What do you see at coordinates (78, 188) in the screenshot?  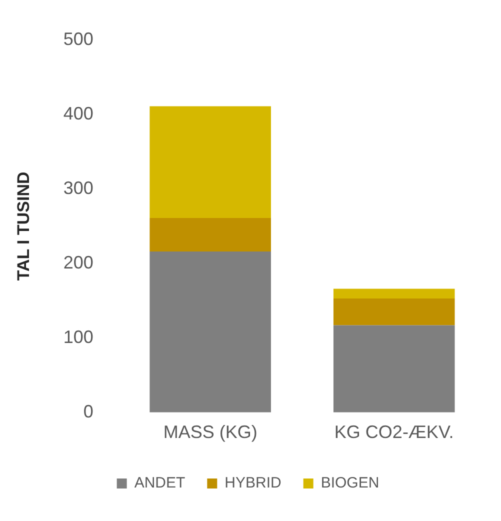 I see `y-tick-label: 300` at bounding box center [78, 188].